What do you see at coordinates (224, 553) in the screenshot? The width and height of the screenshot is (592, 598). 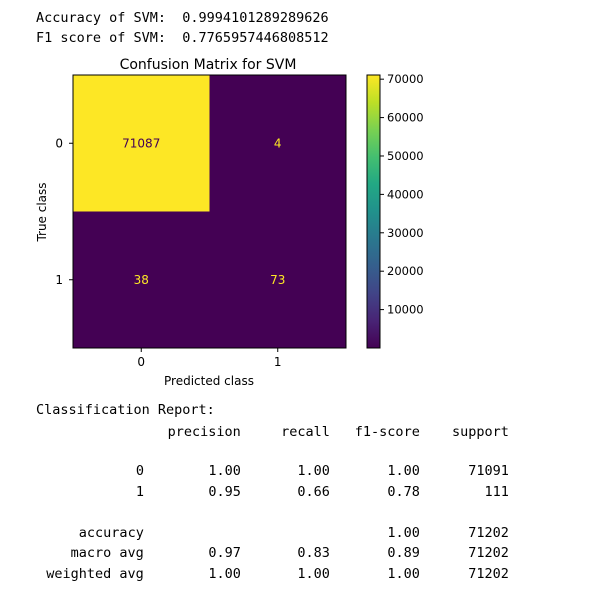 I see `report-cell-precision: 0.97` at bounding box center [224, 553].